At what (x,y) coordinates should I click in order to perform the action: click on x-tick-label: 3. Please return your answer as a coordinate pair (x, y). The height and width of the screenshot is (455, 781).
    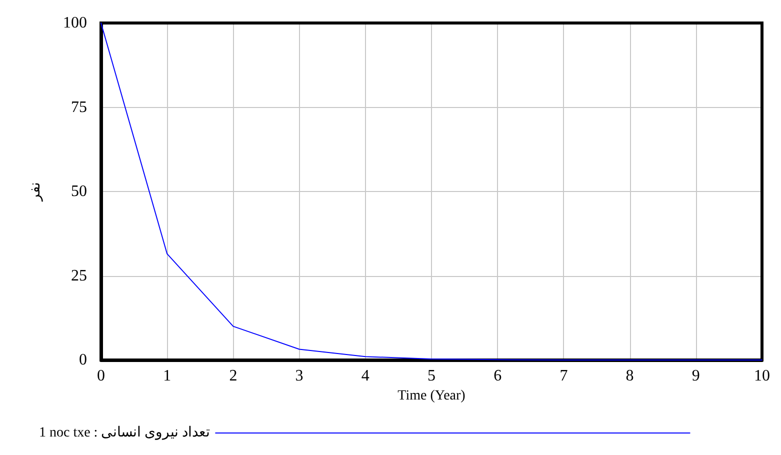
    Looking at the image, I should click on (299, 376).